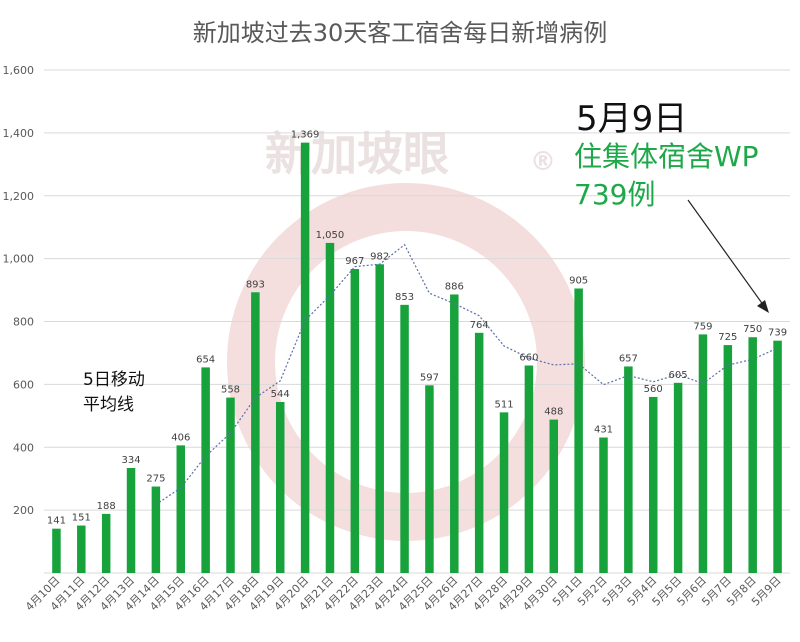 The width and height of the screenshot is (800, 642). What do you see at coordinates (106, 506) in the screenshot?
I see `data-label: 188` at bounding box center [106, 506].